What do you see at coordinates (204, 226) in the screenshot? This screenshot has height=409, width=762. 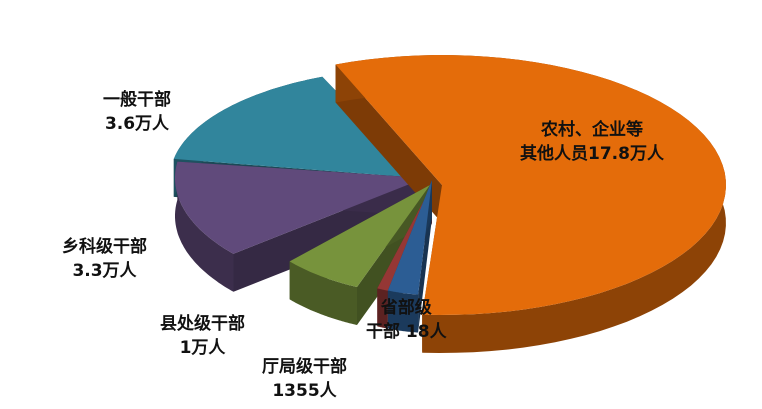 I see `slice-2-outer-wall` at bounding box center [204, 226].